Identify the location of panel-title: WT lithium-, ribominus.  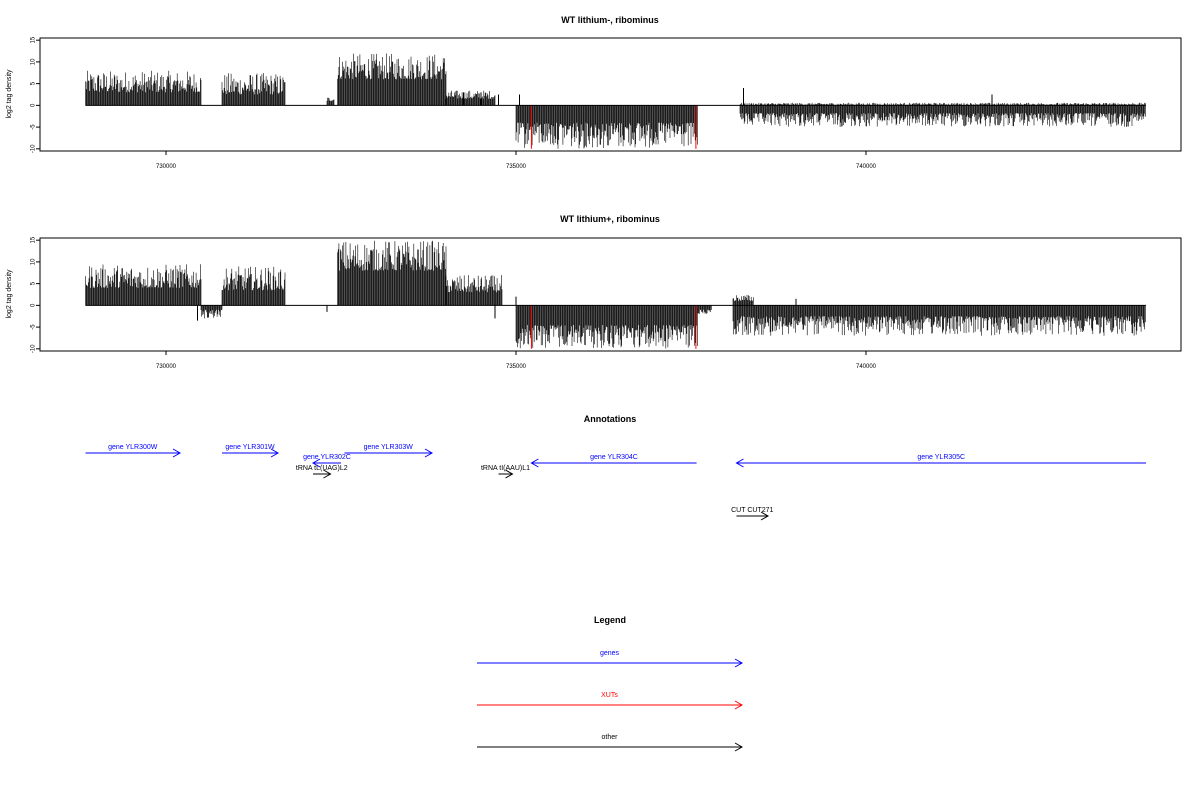
(610, 20).